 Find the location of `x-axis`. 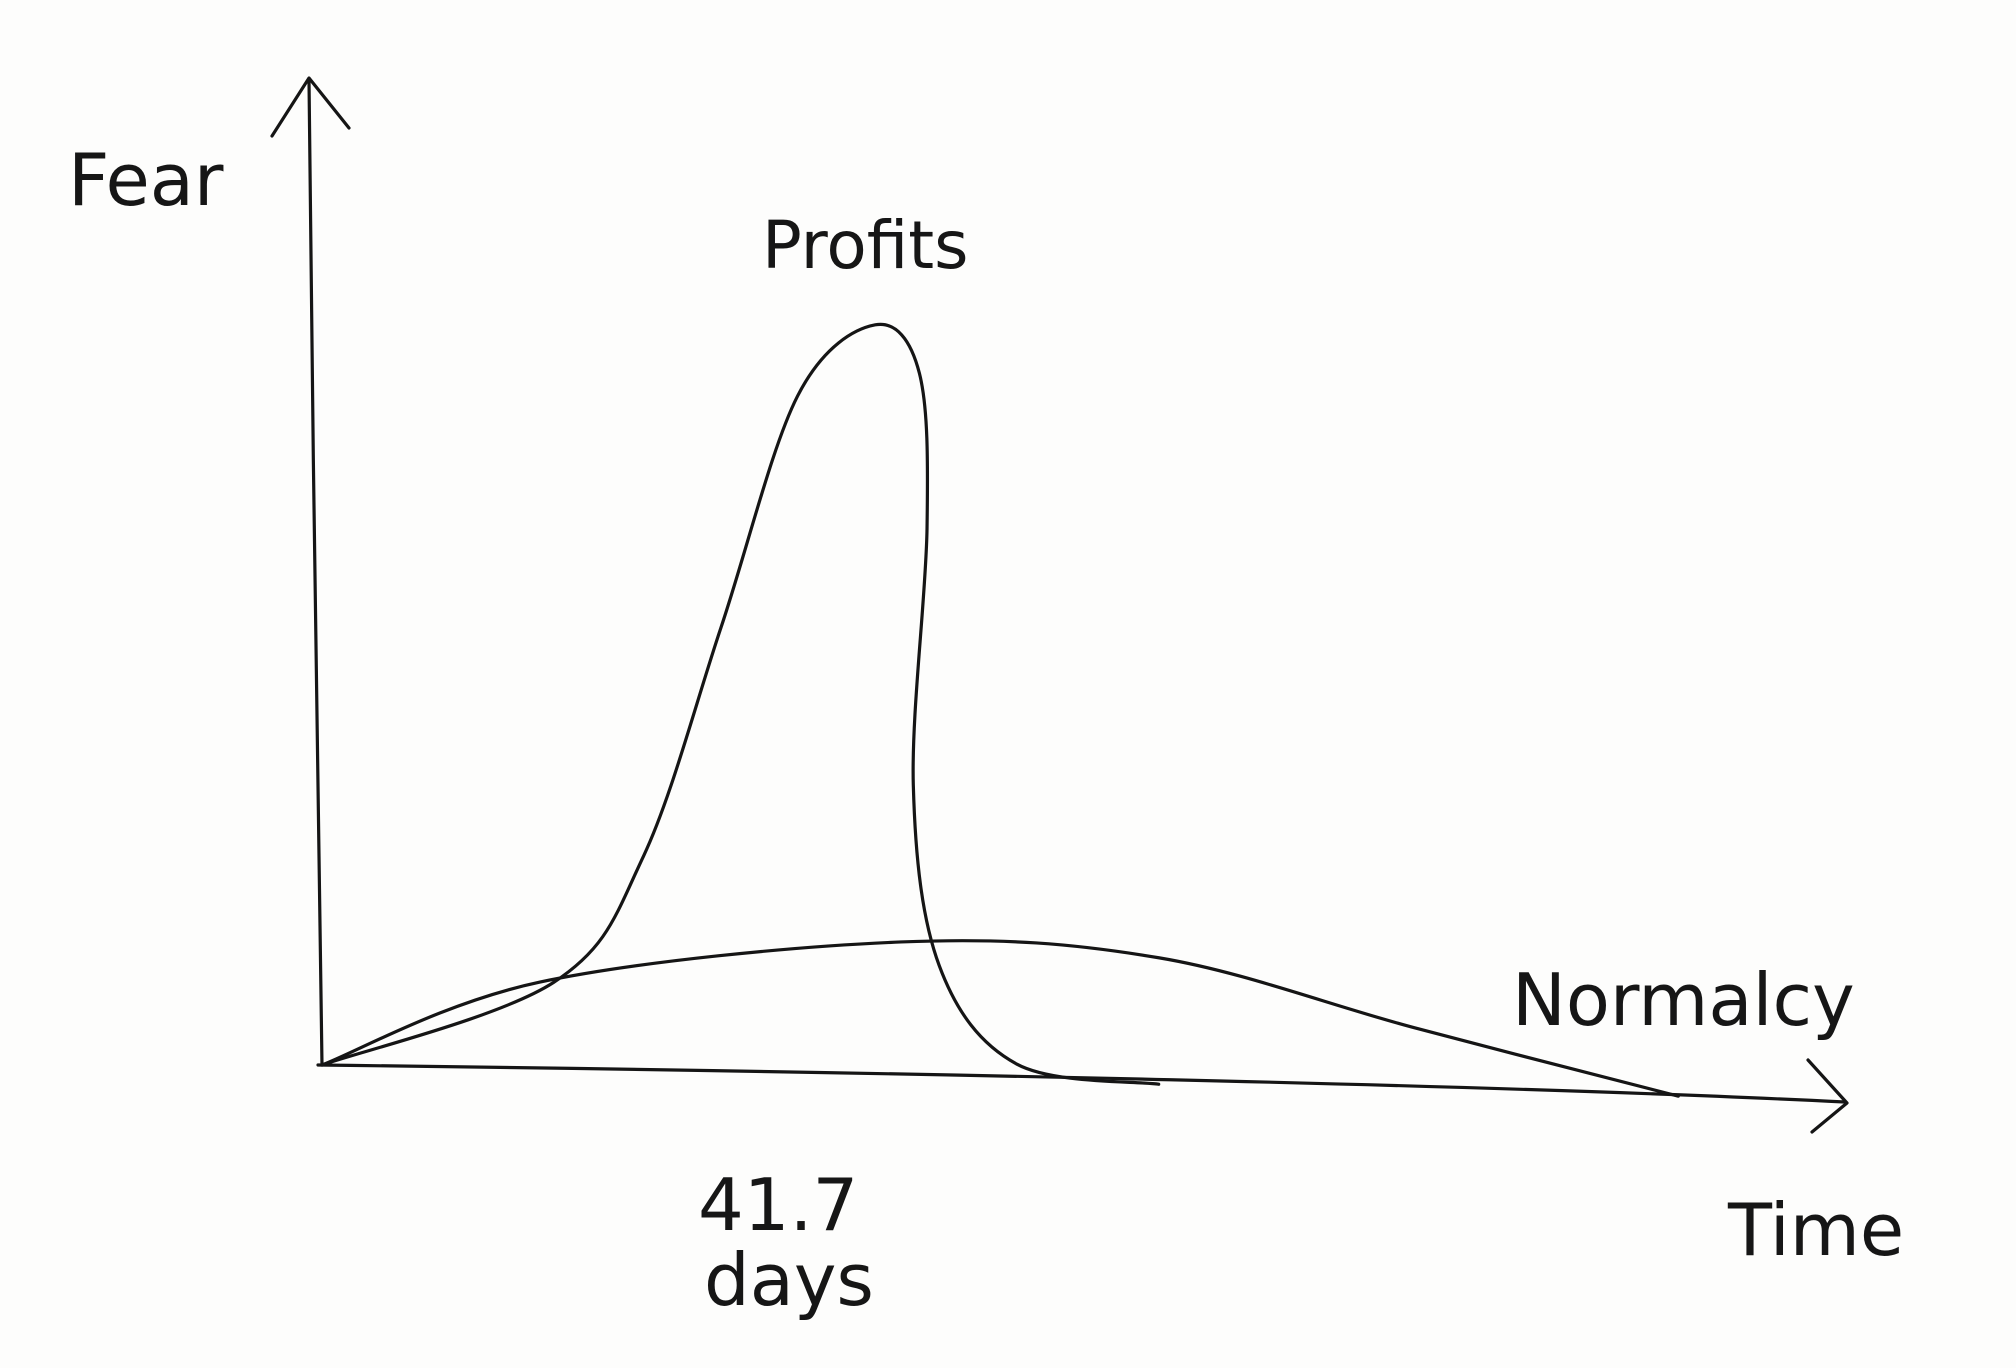

x-axis is located at coordinates (1082, 1096).